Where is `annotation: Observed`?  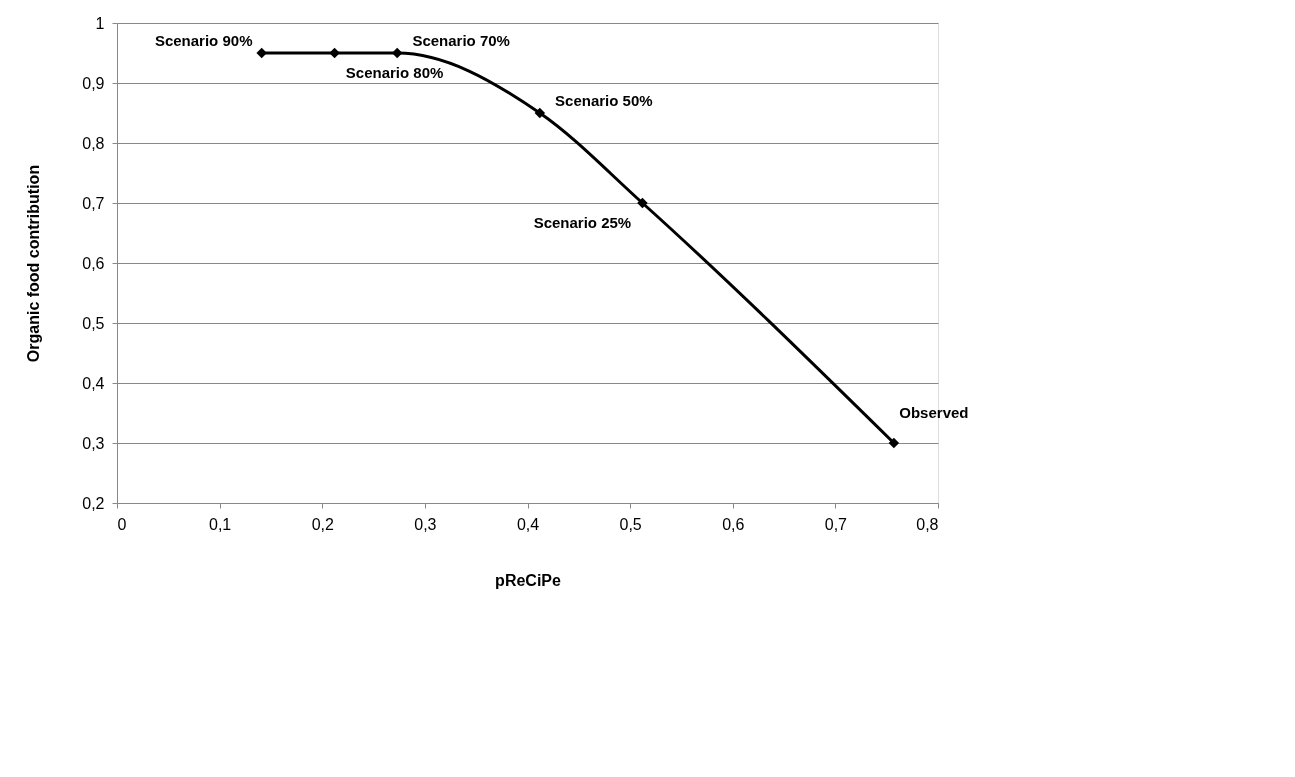 annotation: Observed is located at coordinates (934, 412).